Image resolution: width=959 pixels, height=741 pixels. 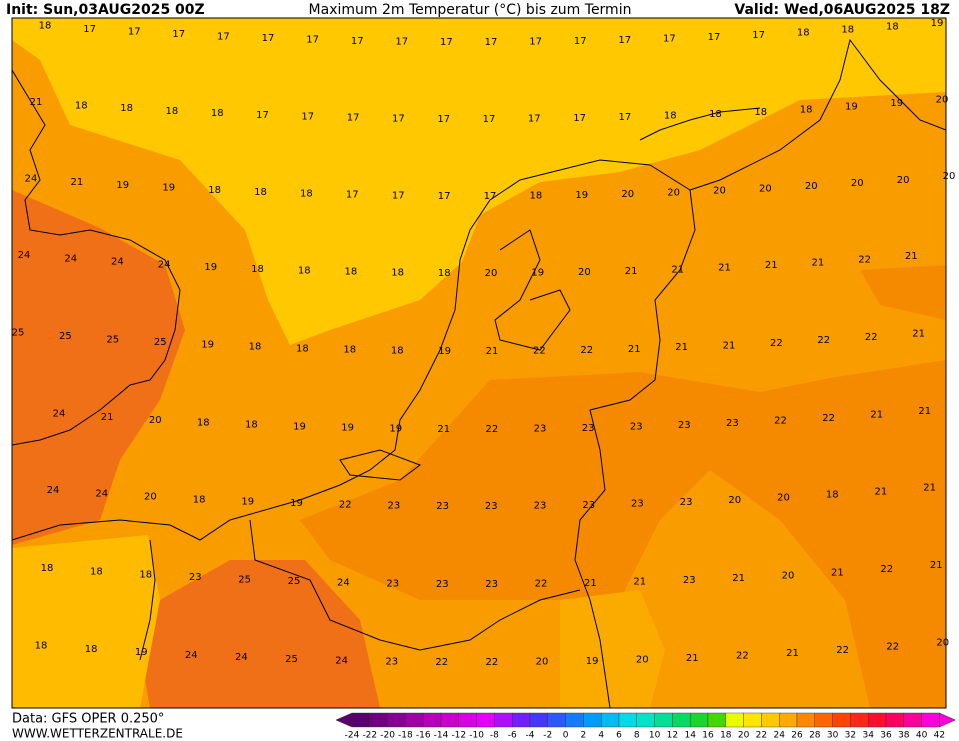 I want to click on colorbar-label: 8, so click(x=637, y=736).